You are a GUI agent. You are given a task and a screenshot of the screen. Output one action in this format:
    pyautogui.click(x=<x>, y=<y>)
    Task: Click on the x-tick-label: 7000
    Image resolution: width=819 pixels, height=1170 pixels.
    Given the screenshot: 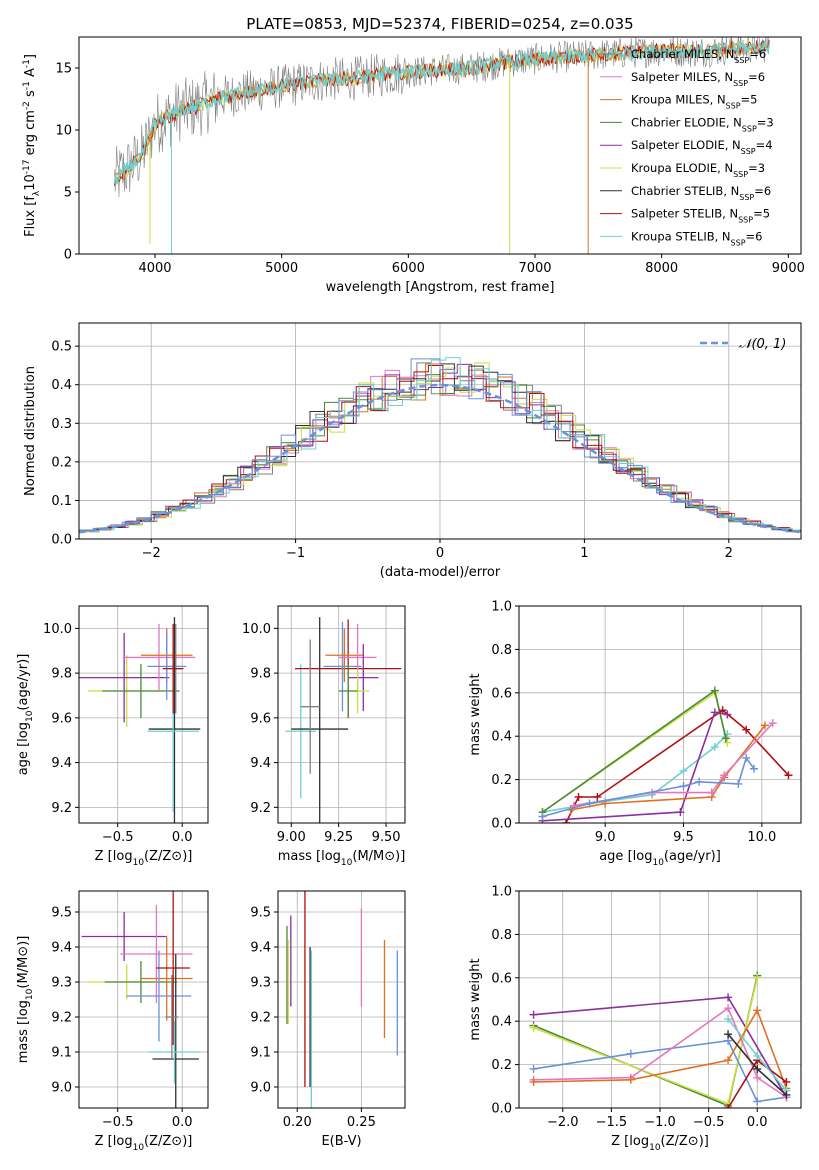 What is the action you would take?
    pyautogui.click(x=534, y=268)
    